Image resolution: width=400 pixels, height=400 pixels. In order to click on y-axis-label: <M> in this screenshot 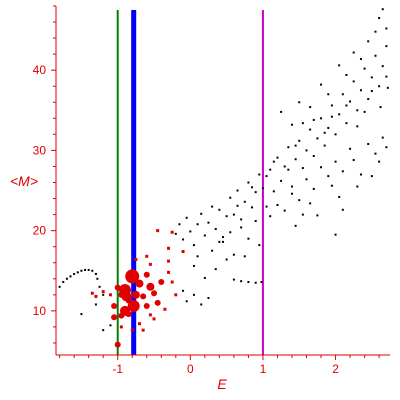, I will do `click(24, 181)`.